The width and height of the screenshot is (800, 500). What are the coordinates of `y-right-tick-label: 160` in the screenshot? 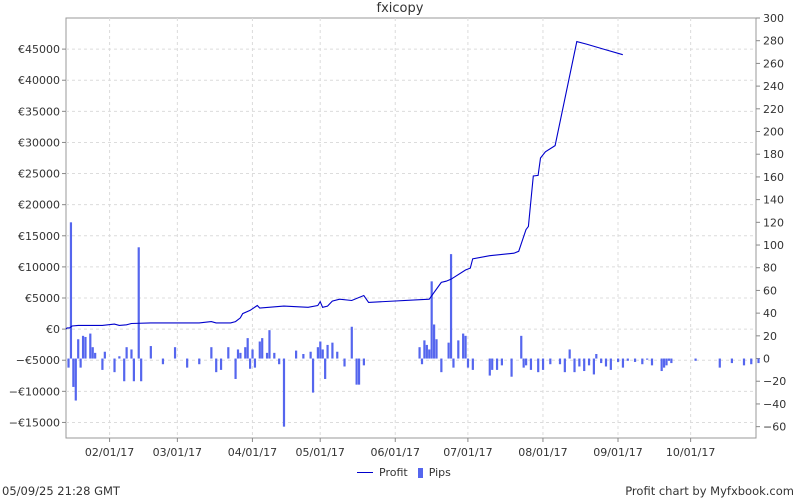 It's located at (773, 177).